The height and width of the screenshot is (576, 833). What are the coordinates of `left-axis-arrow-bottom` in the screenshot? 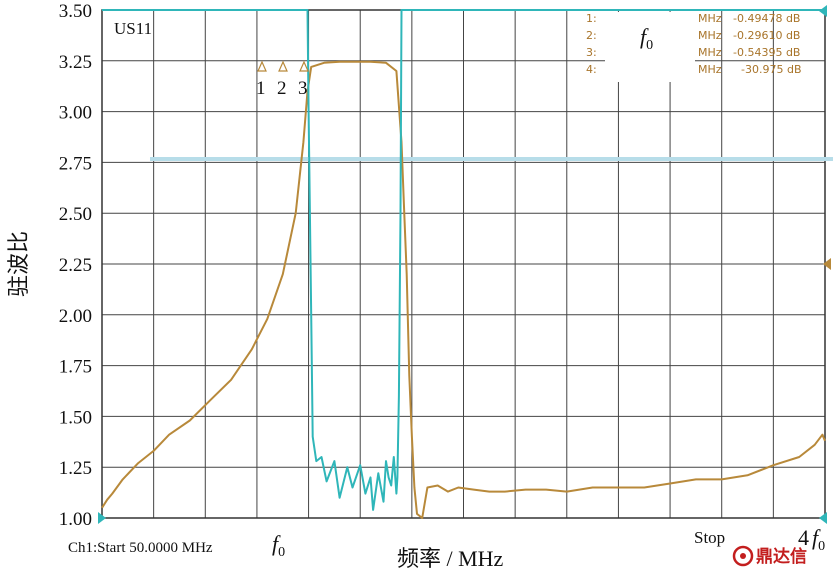 It's located at (102, 518).